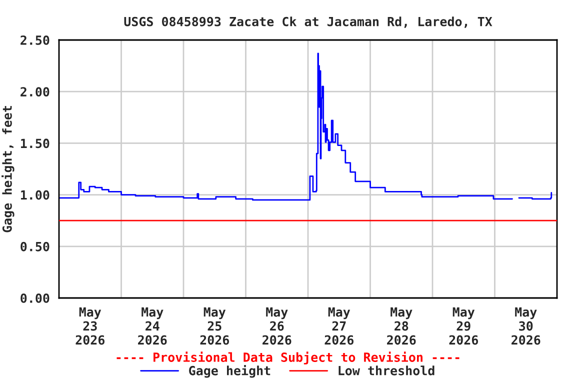 The width and height of the screenshot is (576, 384). Describe the element at coordinates (401, 326) in the screenshot. I see `x-tick-label: May 28 2026` at that location.